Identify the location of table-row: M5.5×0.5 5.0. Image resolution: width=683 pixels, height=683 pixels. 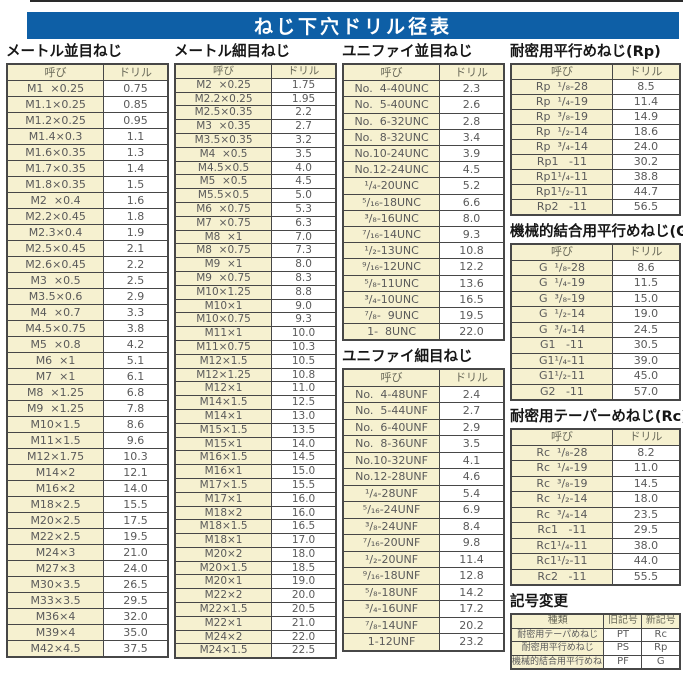
(255, 195).